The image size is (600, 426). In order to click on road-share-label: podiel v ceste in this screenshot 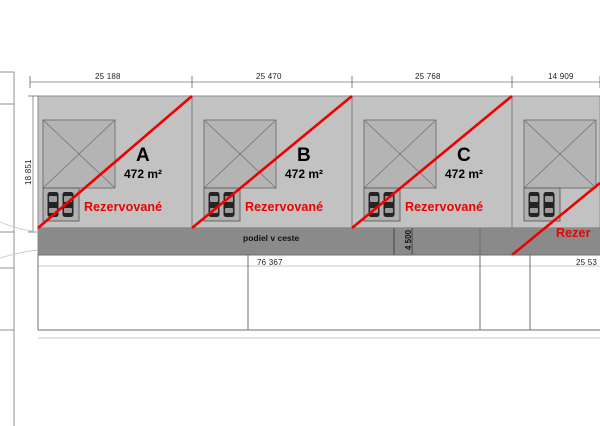, I will do `click(271, 238)`.